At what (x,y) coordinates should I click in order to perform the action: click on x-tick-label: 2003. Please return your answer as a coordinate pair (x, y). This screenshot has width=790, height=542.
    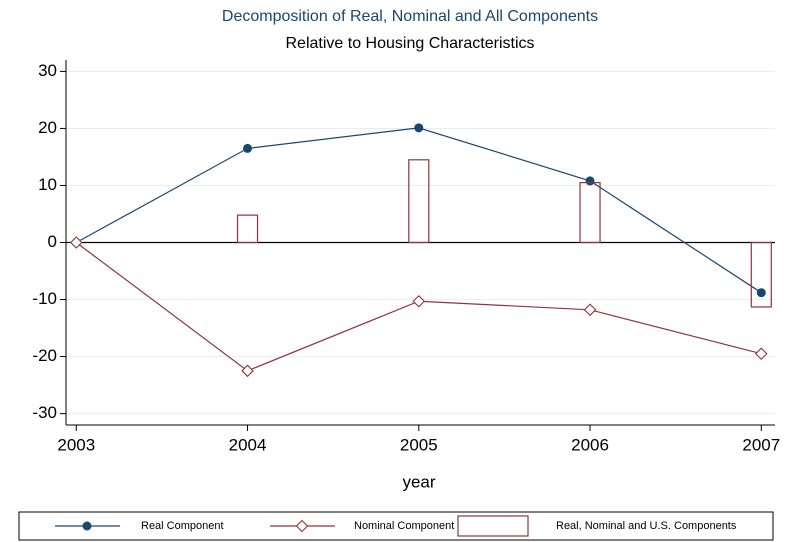
    Looking at the image, I should click on (76, 444).